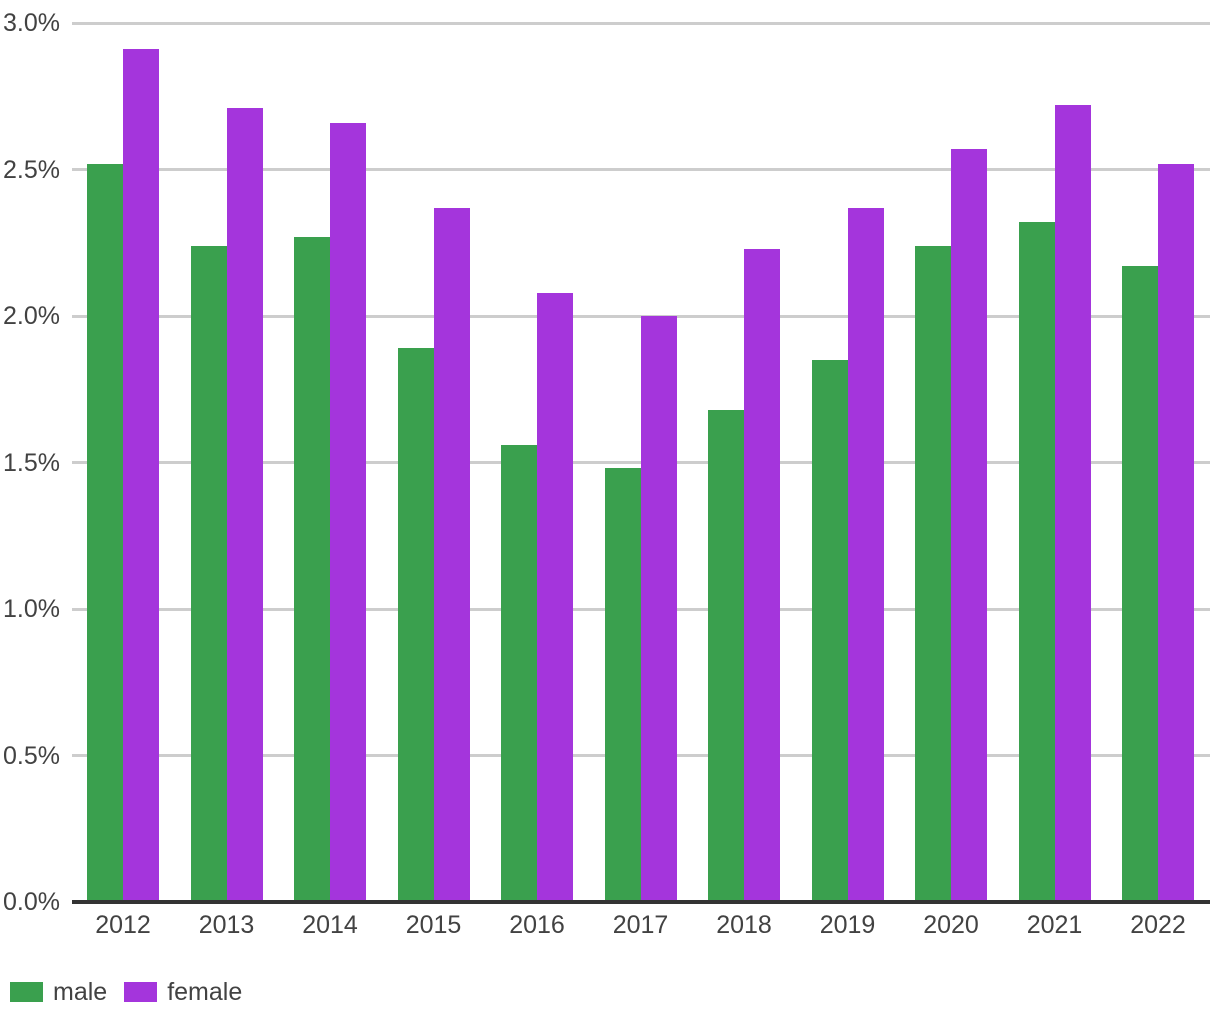  What do you see at coordinates (348, 512) in the screenshot?
I see `bar-female-2014` at bounding box center [348, 512].